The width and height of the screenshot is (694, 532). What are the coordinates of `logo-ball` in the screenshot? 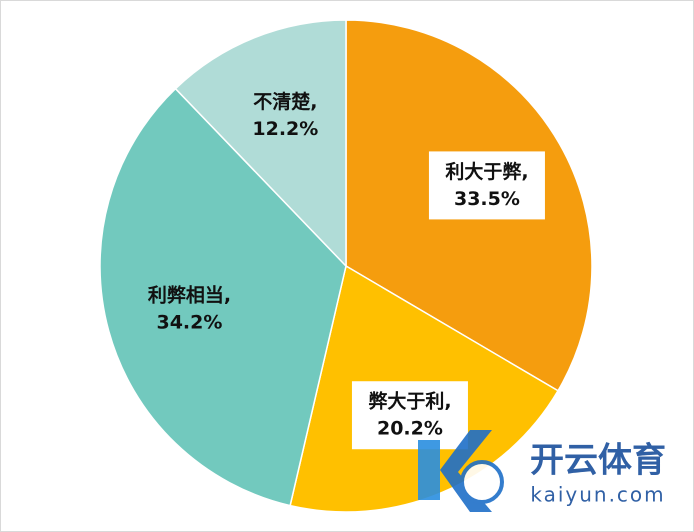 It's located at (482, 482).